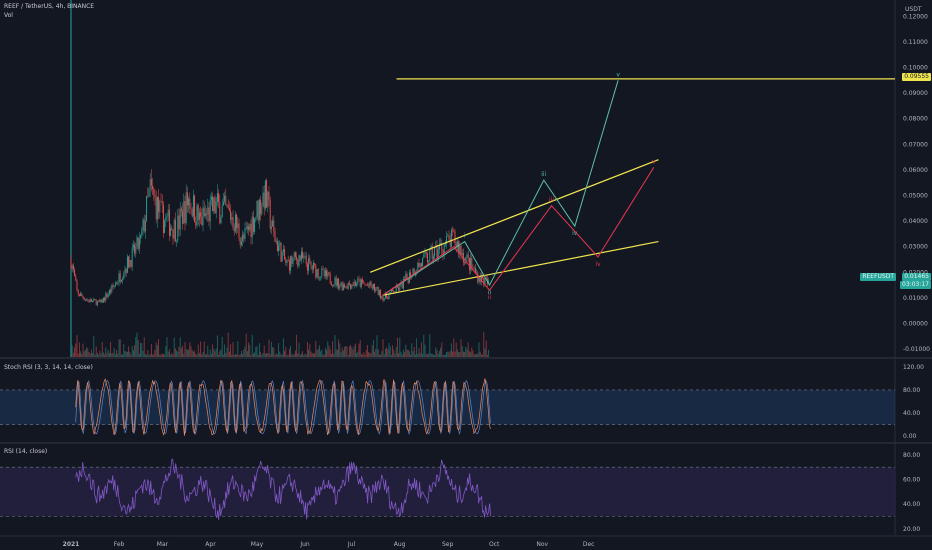 The height and width of the screenshot is (550, 932). Describe the element at coordinates (465, 236) in the screenshot. I see `teal-wave-label: i` at that location.